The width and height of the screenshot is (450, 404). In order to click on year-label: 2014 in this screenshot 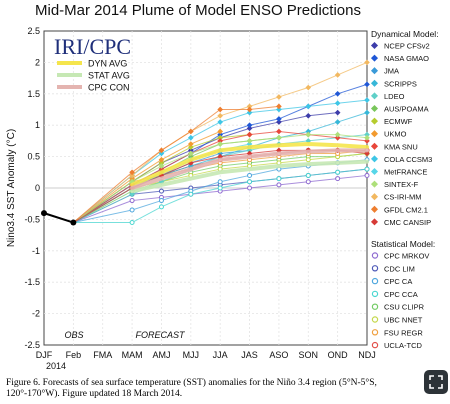, I will do `click(56, 366)`.